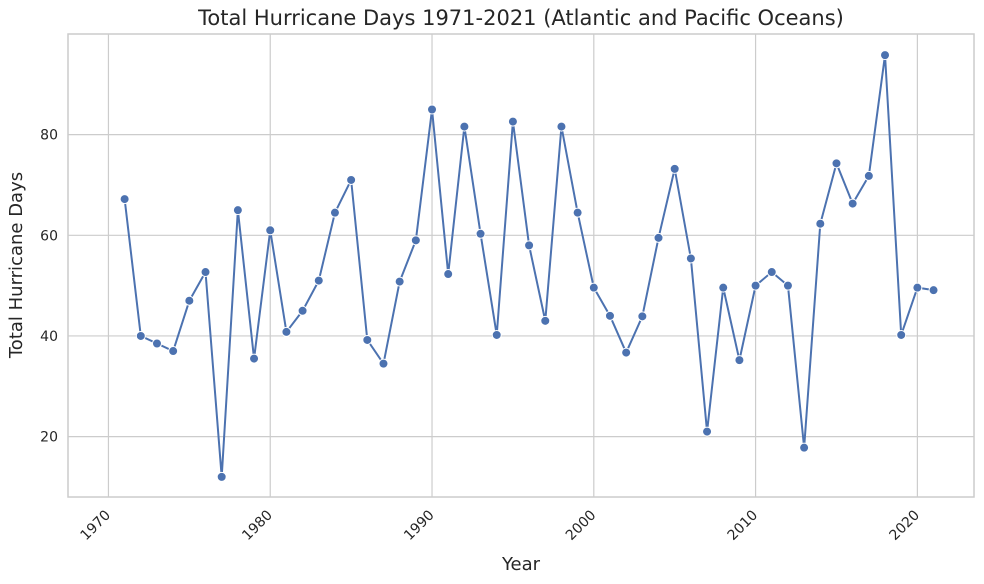  I want to click on data-point-1979, so click(254, 358).